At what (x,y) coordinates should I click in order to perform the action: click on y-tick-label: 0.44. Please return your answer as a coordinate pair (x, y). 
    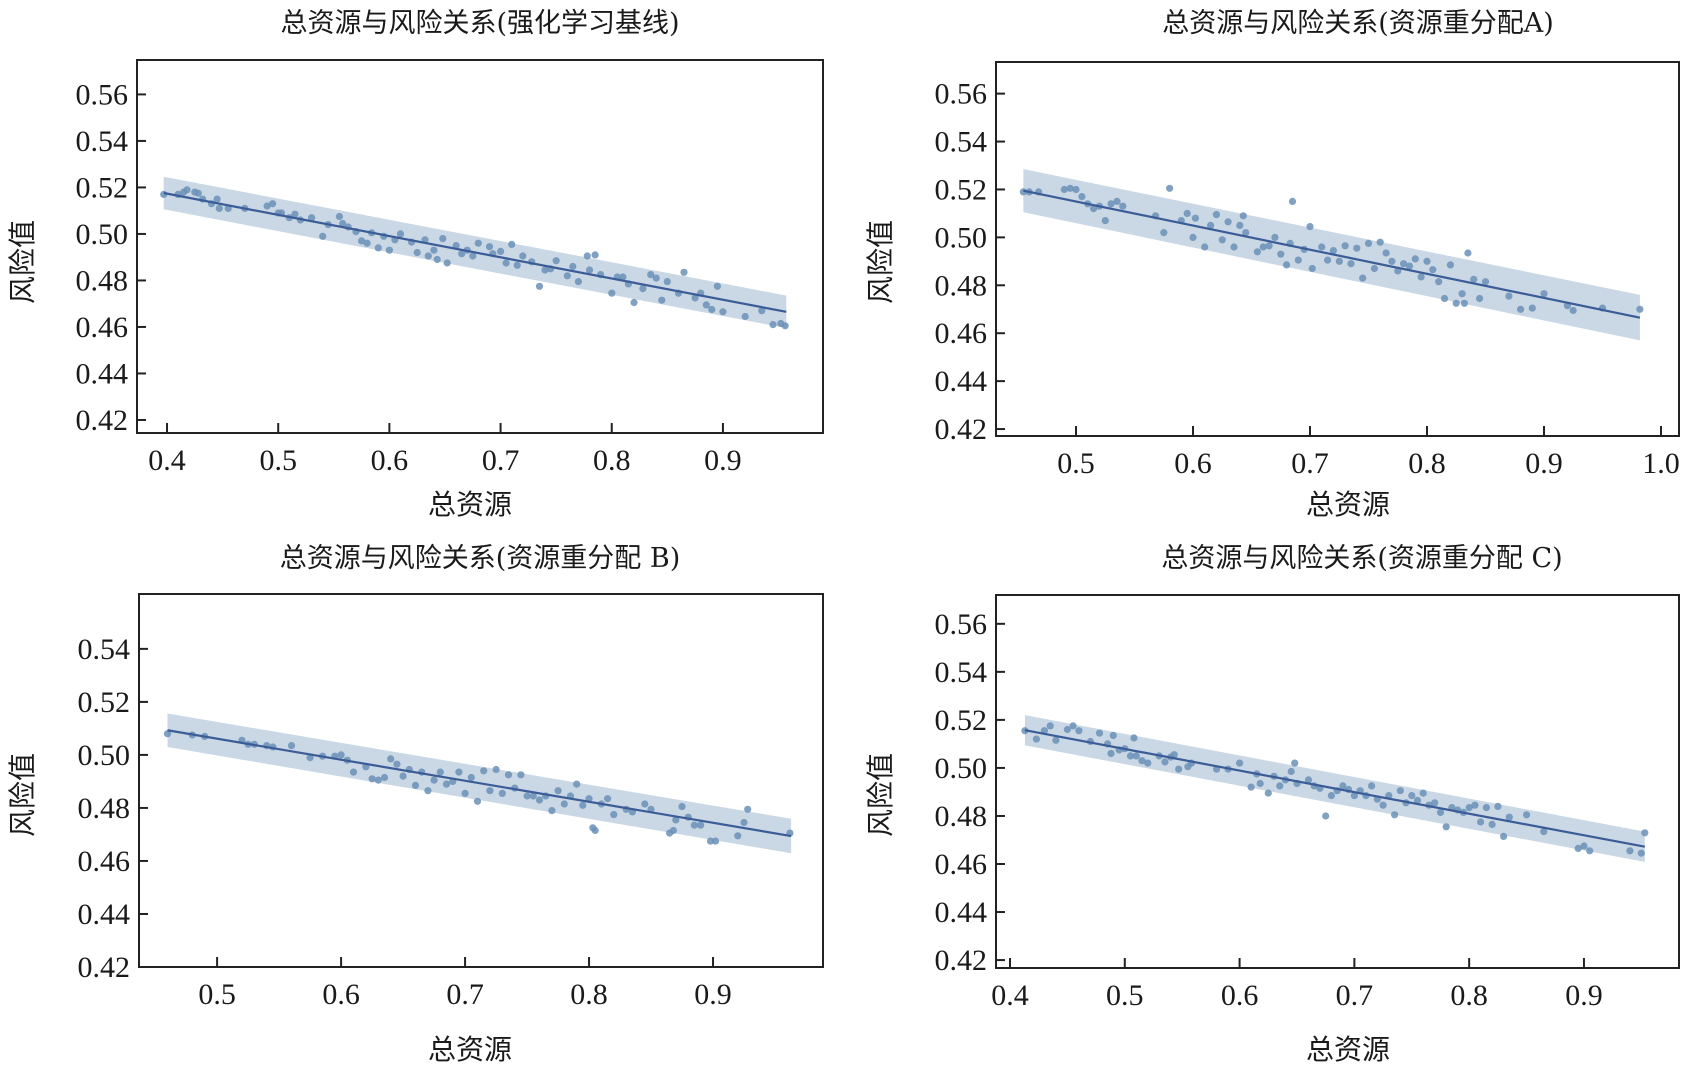
    Looking at the image, I should click on (961, 381).